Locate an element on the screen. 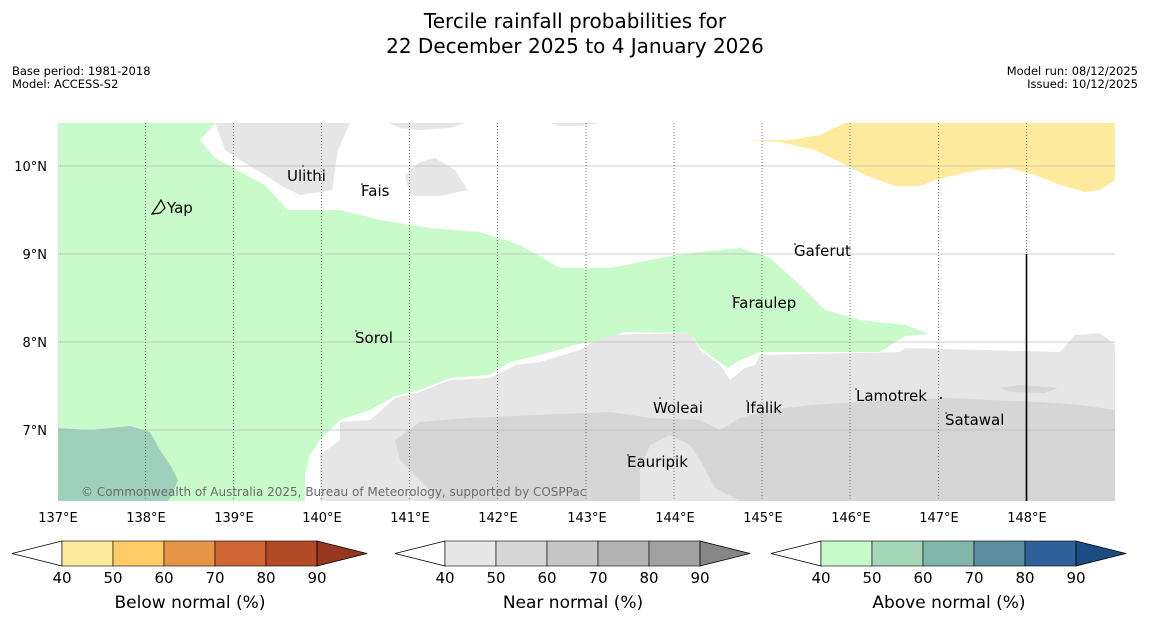 The height and width of the screenshot is (644, 1150). place-label: Lamotrek is located at coordinates (891, 396).